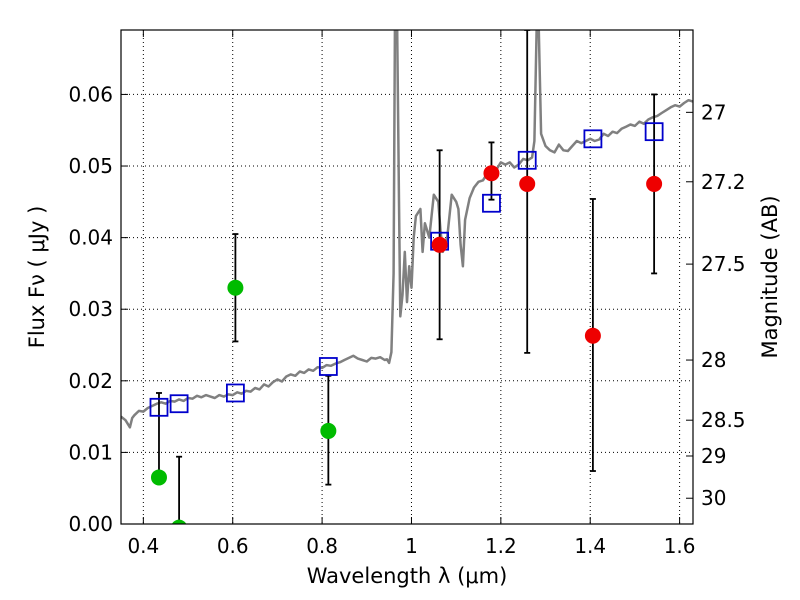  I want to click on y-tick-label: 0.04, so click(90, 238).